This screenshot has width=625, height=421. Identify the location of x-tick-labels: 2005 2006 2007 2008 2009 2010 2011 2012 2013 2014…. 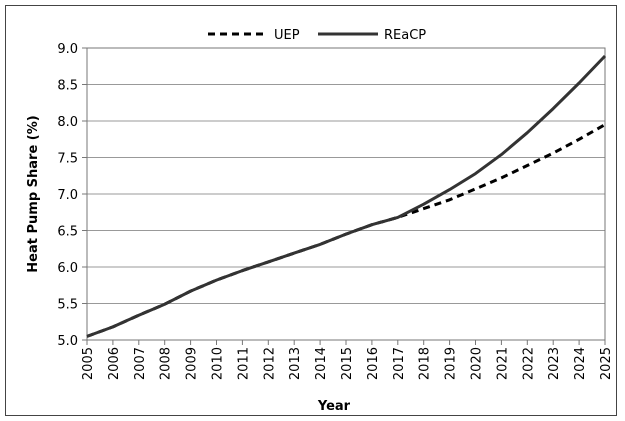
(347, 363).